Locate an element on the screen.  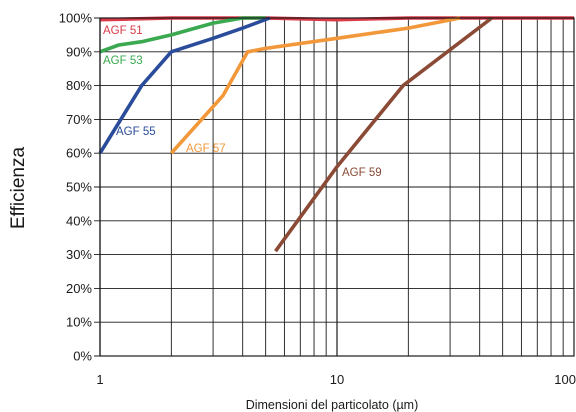
y-tick-label: 100% is located at coordinates (76, 18).